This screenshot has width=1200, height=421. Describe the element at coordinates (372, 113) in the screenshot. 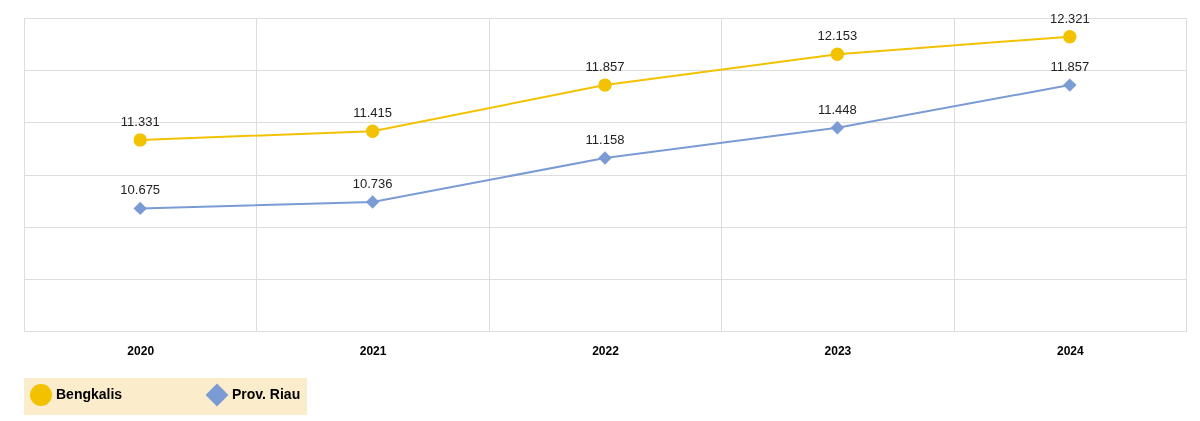

I see `data-label: 11.415` at that location.